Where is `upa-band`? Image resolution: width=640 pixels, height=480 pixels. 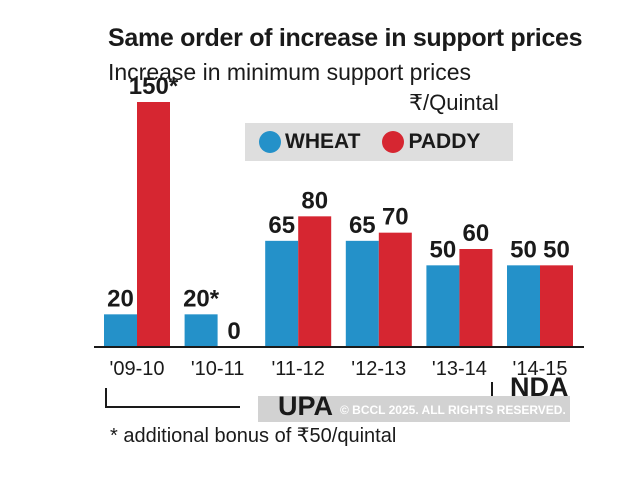
upa-band is located at coordinates (414, 409).